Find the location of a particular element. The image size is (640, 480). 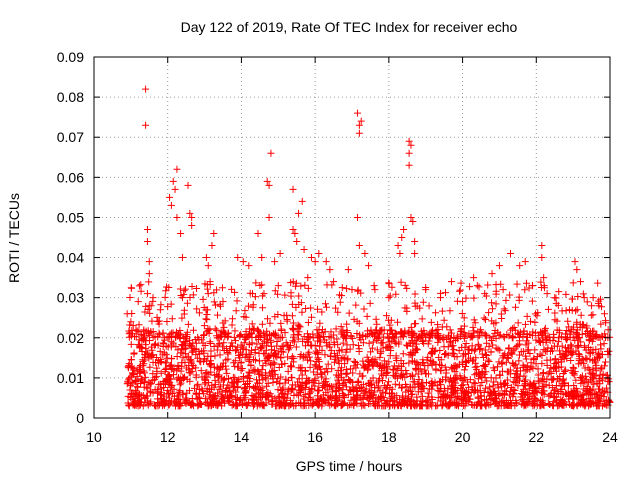

x-tick-labels: 10 12 14 16 18 20 22 24 is located at coordinates (352, 437).